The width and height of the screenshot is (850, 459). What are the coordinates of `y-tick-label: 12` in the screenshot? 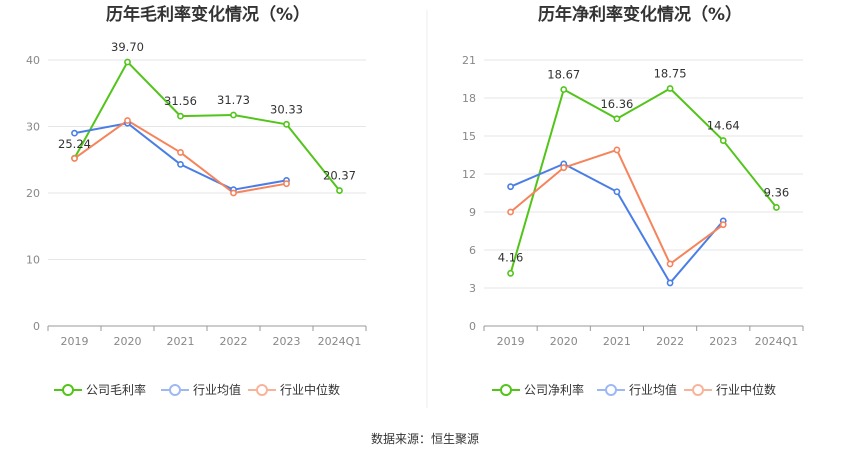 It's located at (469, 174).